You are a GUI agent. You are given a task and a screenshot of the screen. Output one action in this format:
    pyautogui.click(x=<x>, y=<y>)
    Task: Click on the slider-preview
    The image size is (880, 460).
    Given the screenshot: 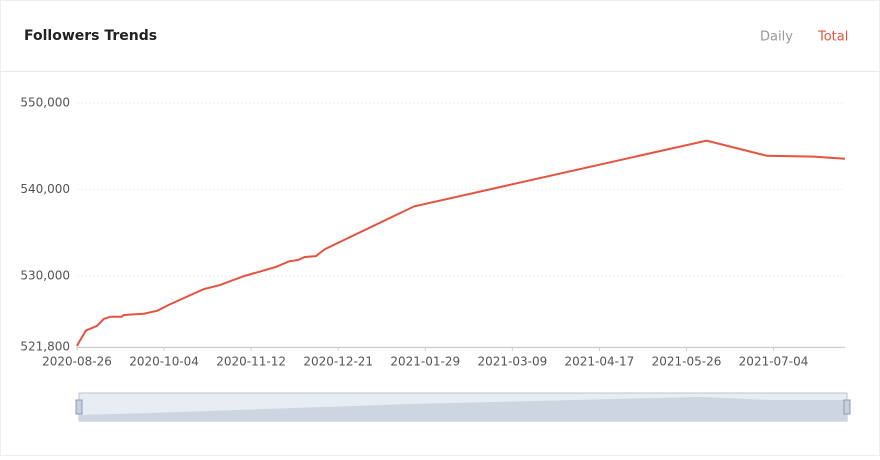 What is the action you would take?
    pyautogui.click(x=463, y=409)
    